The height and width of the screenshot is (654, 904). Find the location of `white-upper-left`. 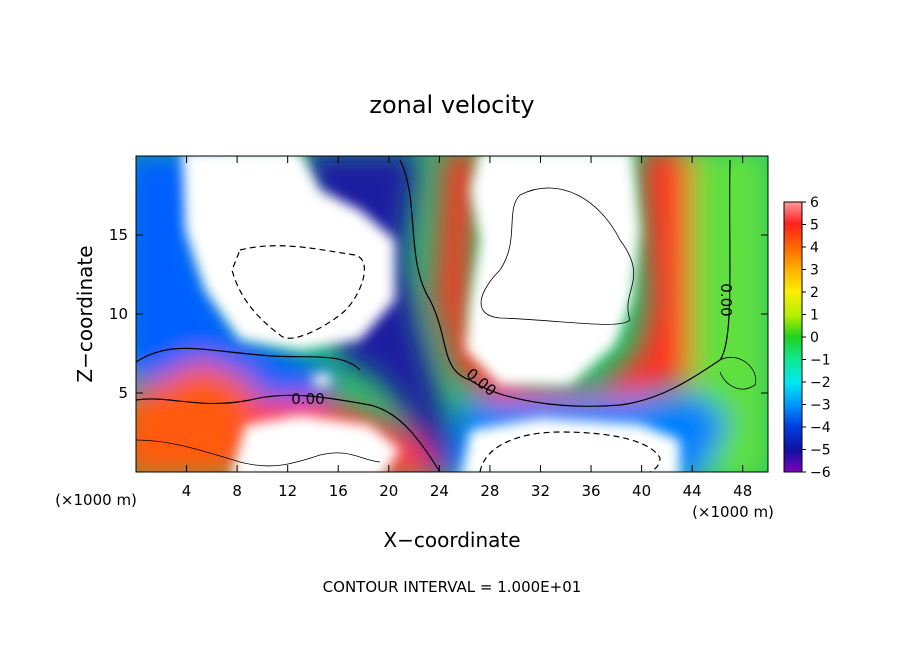

white-upper-left is located at coordinates (288, 253).